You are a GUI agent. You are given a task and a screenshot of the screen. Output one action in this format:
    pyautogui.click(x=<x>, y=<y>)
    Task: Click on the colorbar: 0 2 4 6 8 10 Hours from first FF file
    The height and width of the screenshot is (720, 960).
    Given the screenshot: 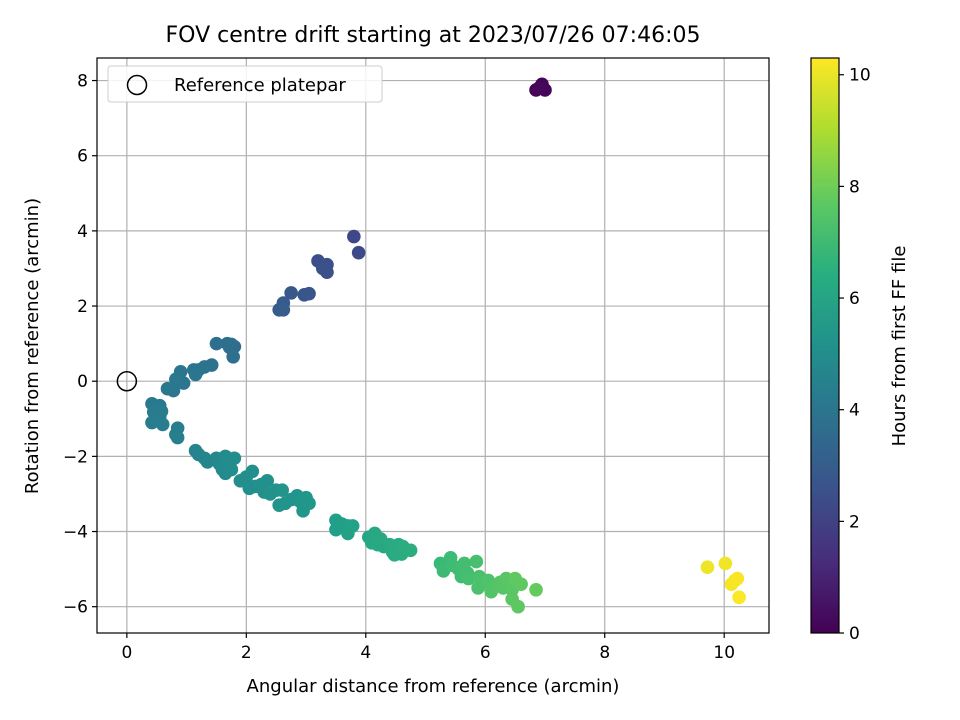 What is the action you would take?
    pyautogui.click(x=860, y=350)
    